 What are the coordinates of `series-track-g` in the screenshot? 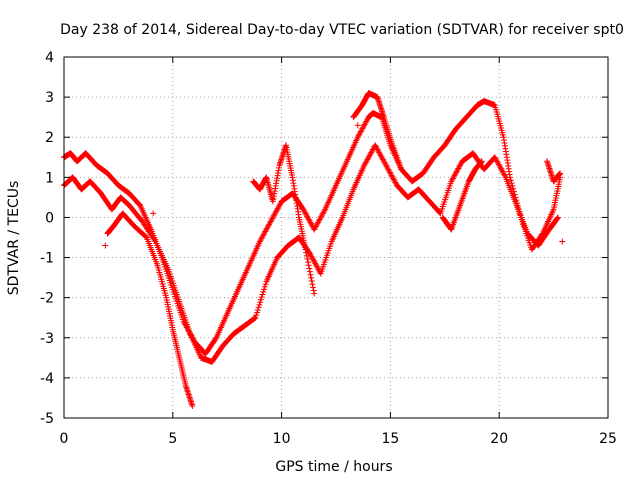 It's located at (554, 171).